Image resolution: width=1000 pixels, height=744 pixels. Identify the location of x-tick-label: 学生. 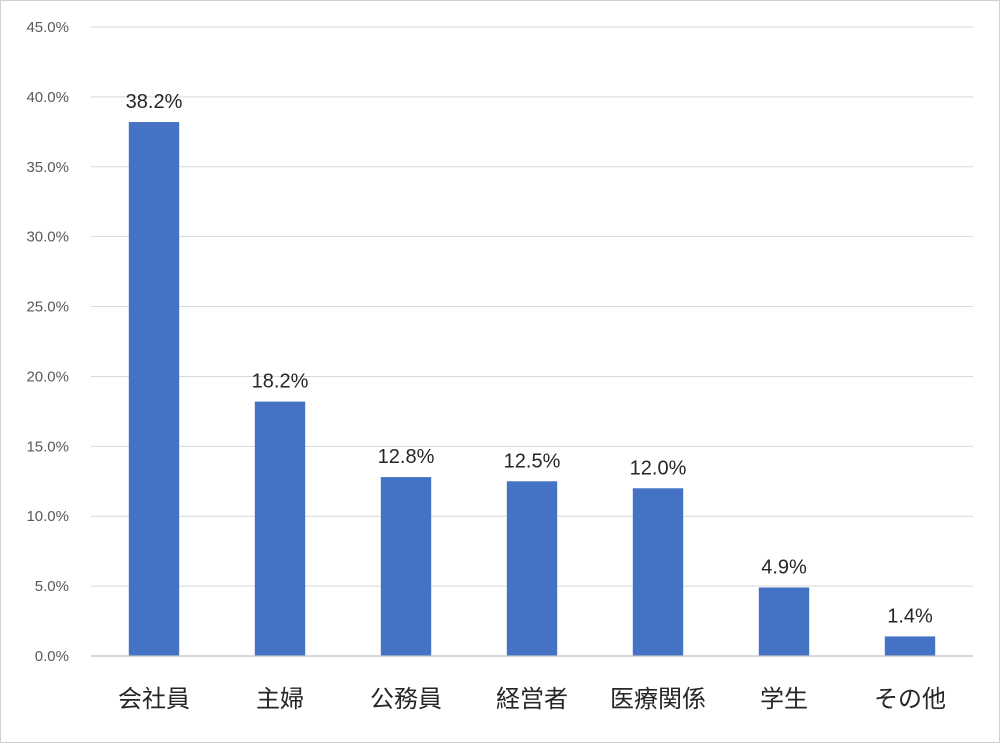
(784, 699).